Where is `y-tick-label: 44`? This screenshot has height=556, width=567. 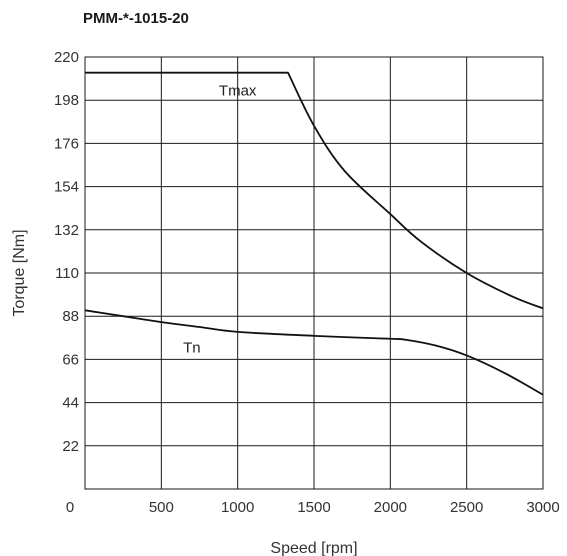
y-tick-label: 44 is located at coordinates (70, 403).